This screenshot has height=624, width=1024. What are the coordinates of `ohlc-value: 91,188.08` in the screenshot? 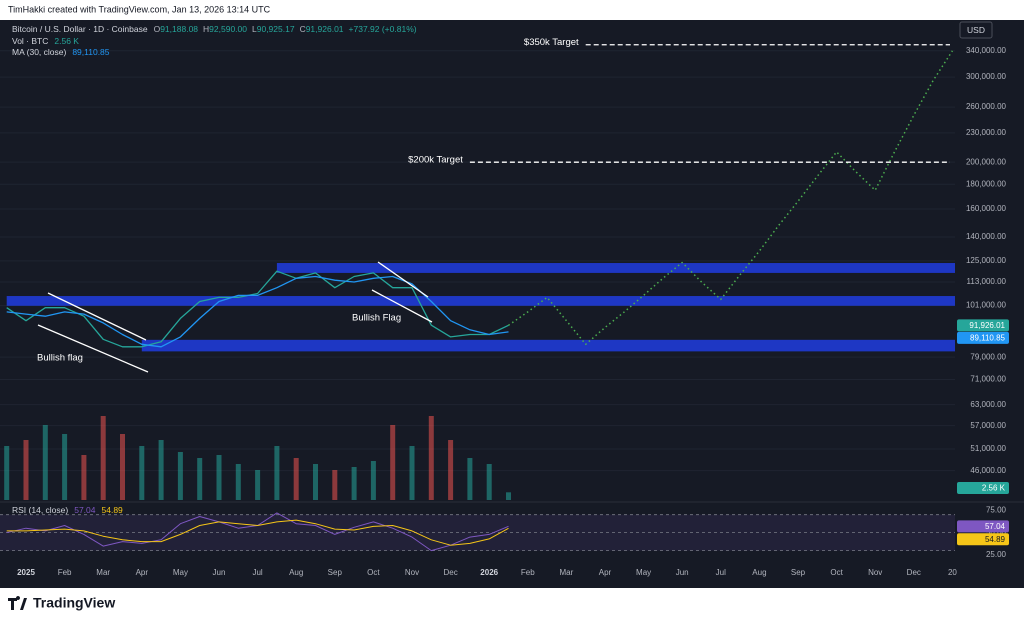 It's located at (179, 29).